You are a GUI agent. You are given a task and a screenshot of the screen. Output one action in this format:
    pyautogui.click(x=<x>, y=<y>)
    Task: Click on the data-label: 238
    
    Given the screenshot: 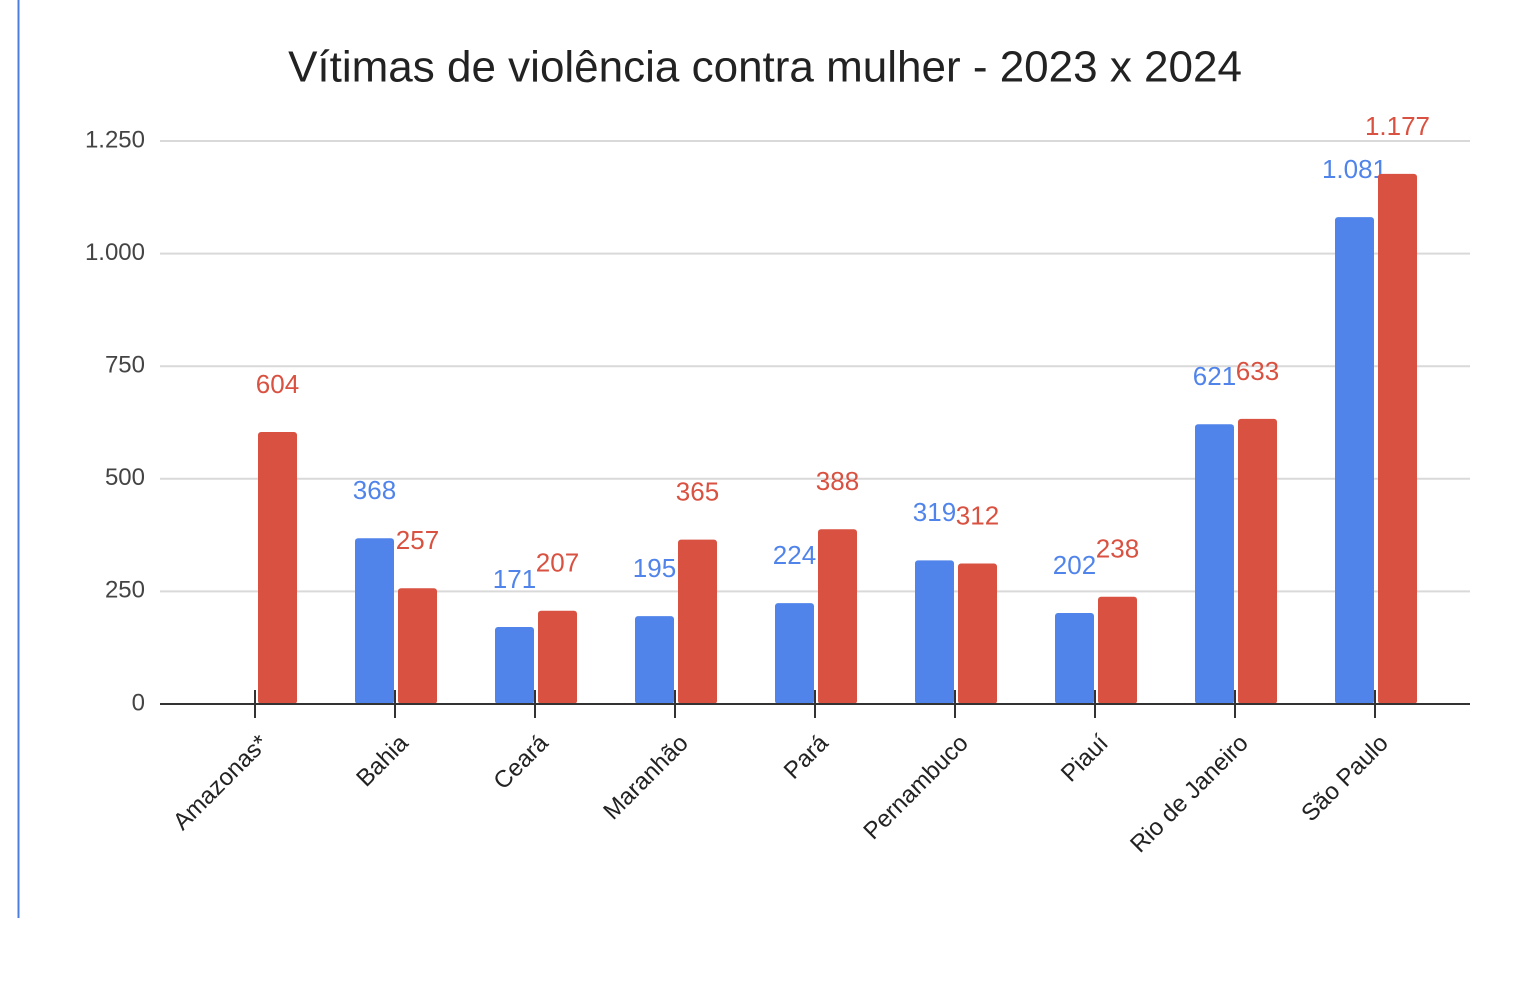 What is the action you would take?
    pyautogui.click(x=1117, y=549)
    